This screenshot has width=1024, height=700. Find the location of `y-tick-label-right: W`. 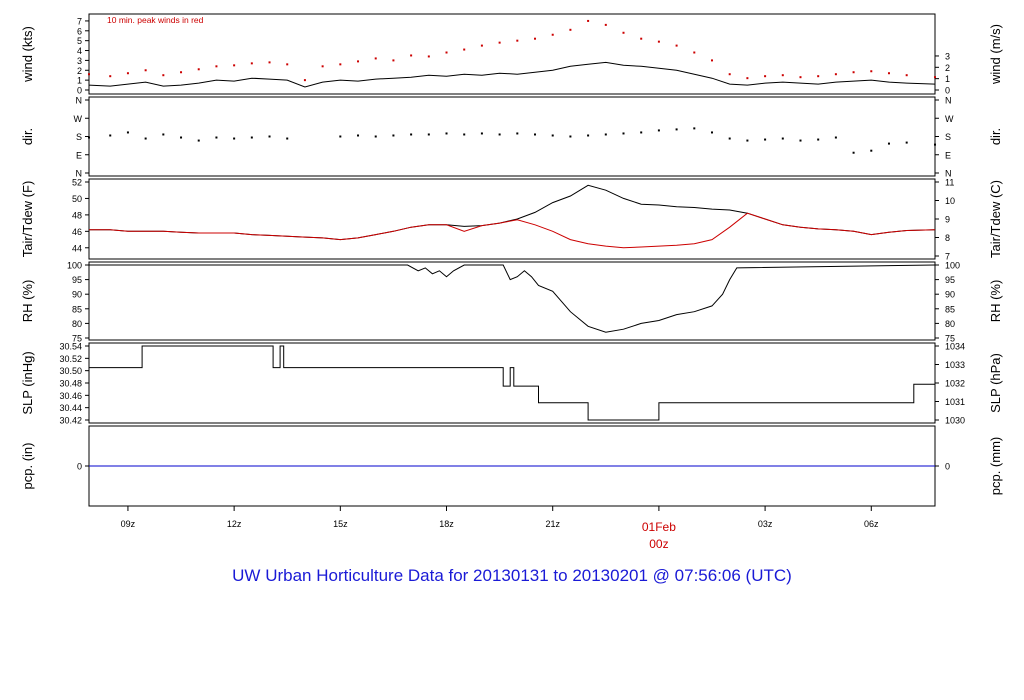

y-tick-label-right: W is located at coordinates (949, 119).